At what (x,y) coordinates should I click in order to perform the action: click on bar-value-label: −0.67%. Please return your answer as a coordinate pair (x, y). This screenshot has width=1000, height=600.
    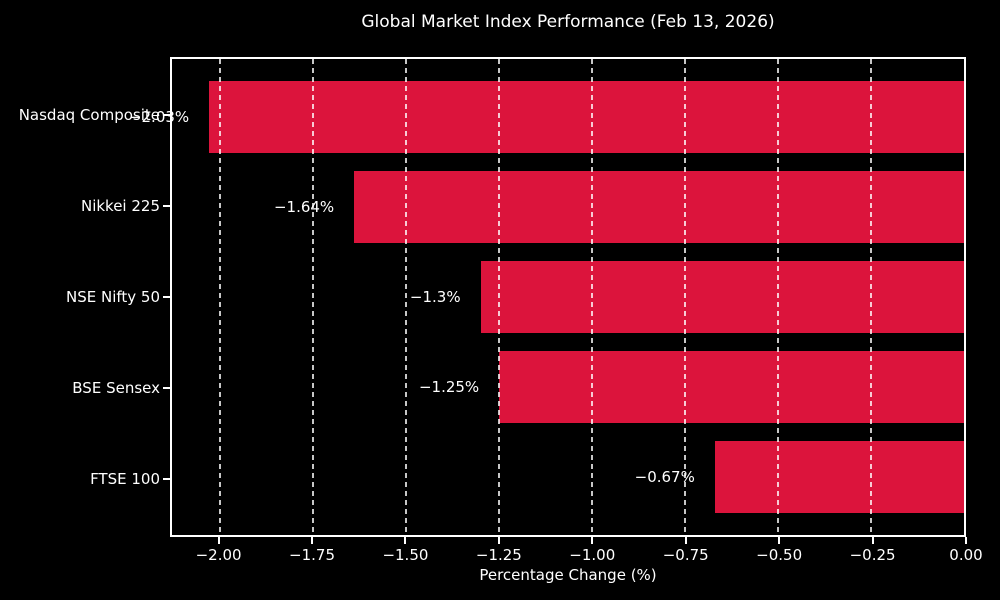
    Looking at the image, I should click on (664, 477).